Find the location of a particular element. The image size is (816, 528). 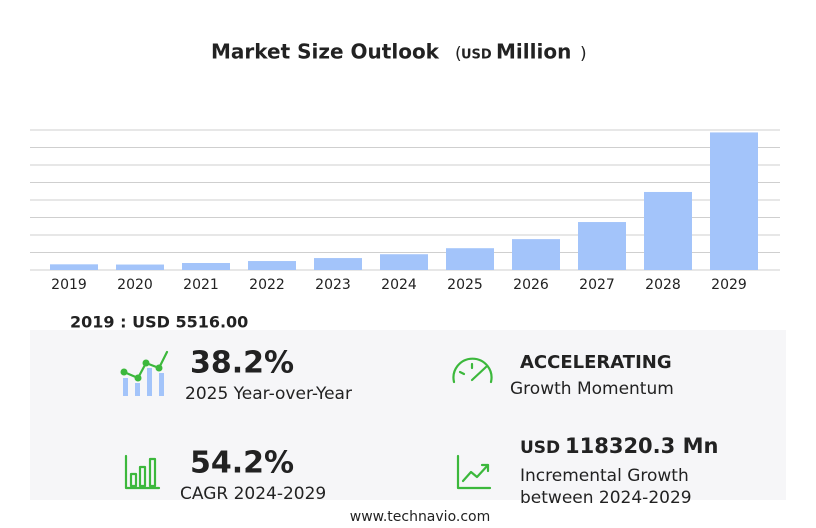

stat-value: 54.2% is located at coordinates (242, 463).